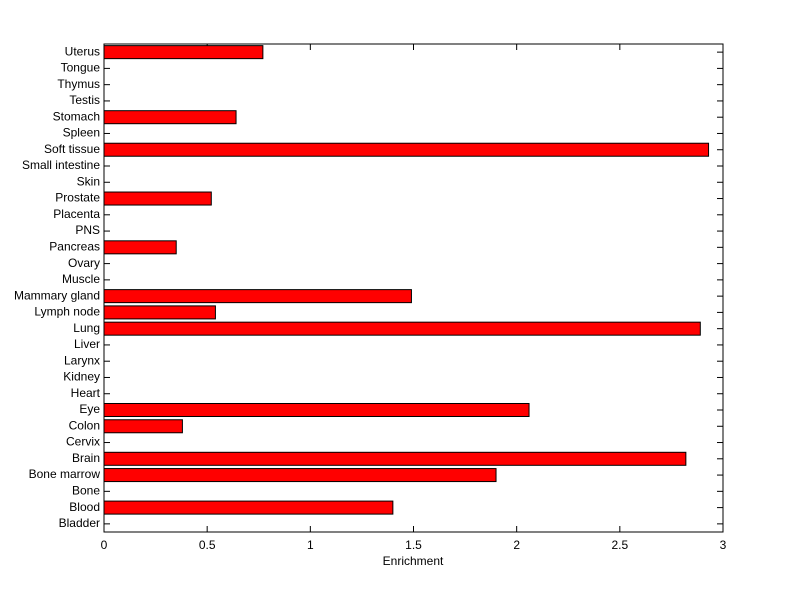 The image size is (800, 599). Describe the element at coordinates (619, 545) in the screenshot. I see `x-tick-label: 2.5` at that location.